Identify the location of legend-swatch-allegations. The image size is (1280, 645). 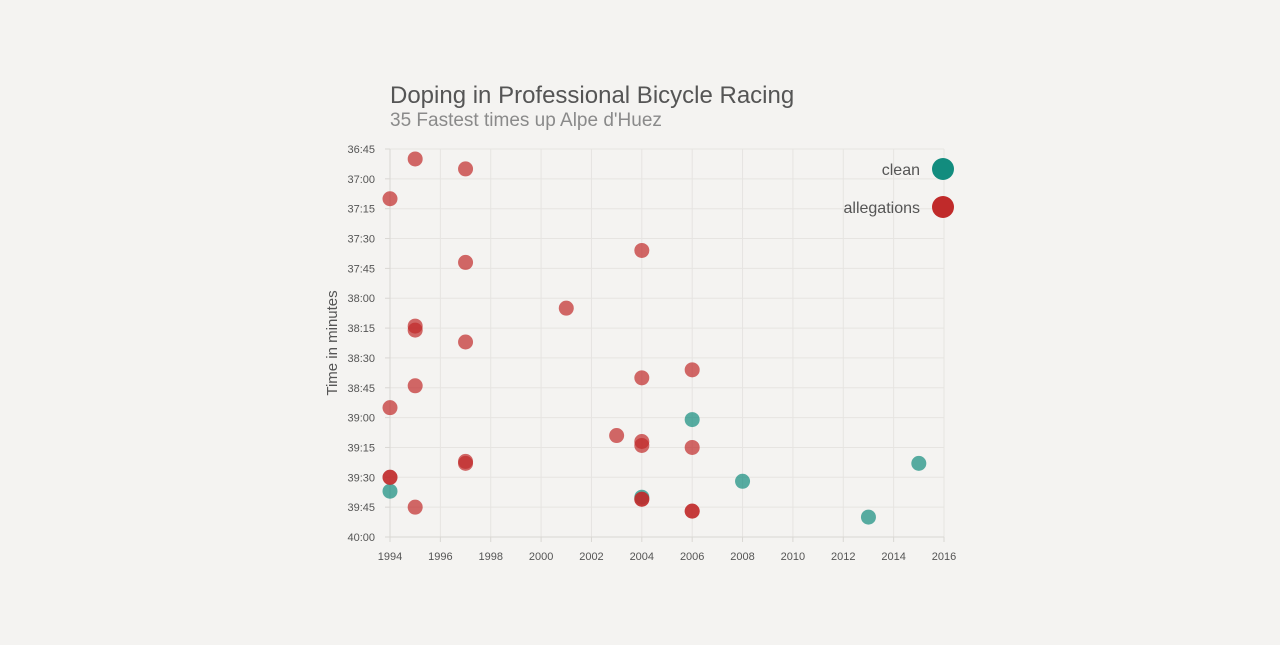
(943, 207).